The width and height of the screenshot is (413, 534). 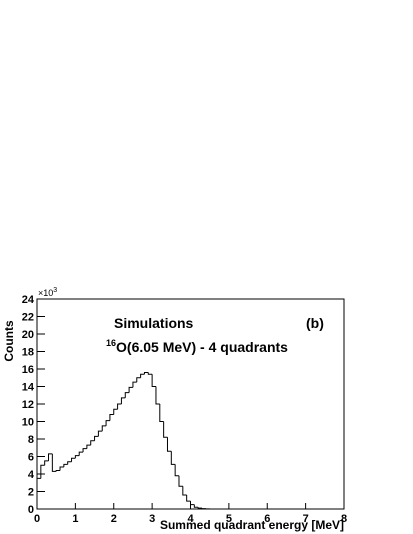 I want to click on x-tick-label: 3, so click(x=152, y=519).